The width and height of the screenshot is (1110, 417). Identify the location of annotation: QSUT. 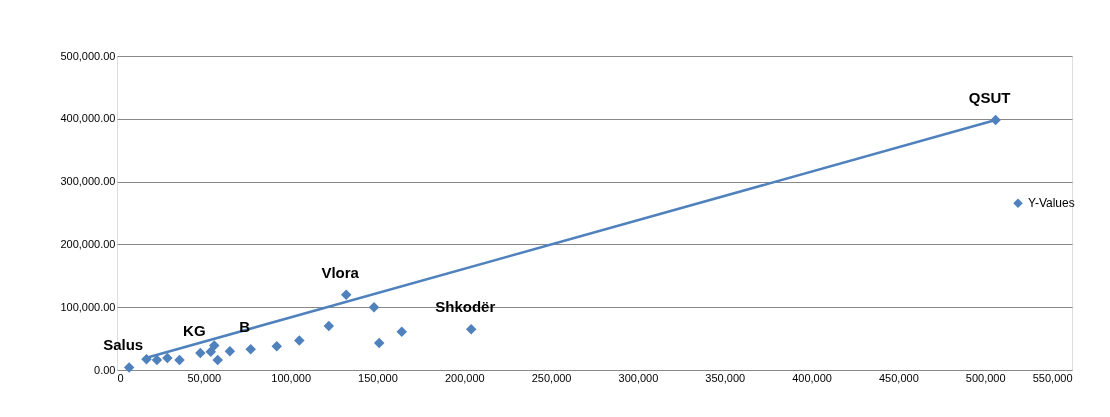
(989, 98).